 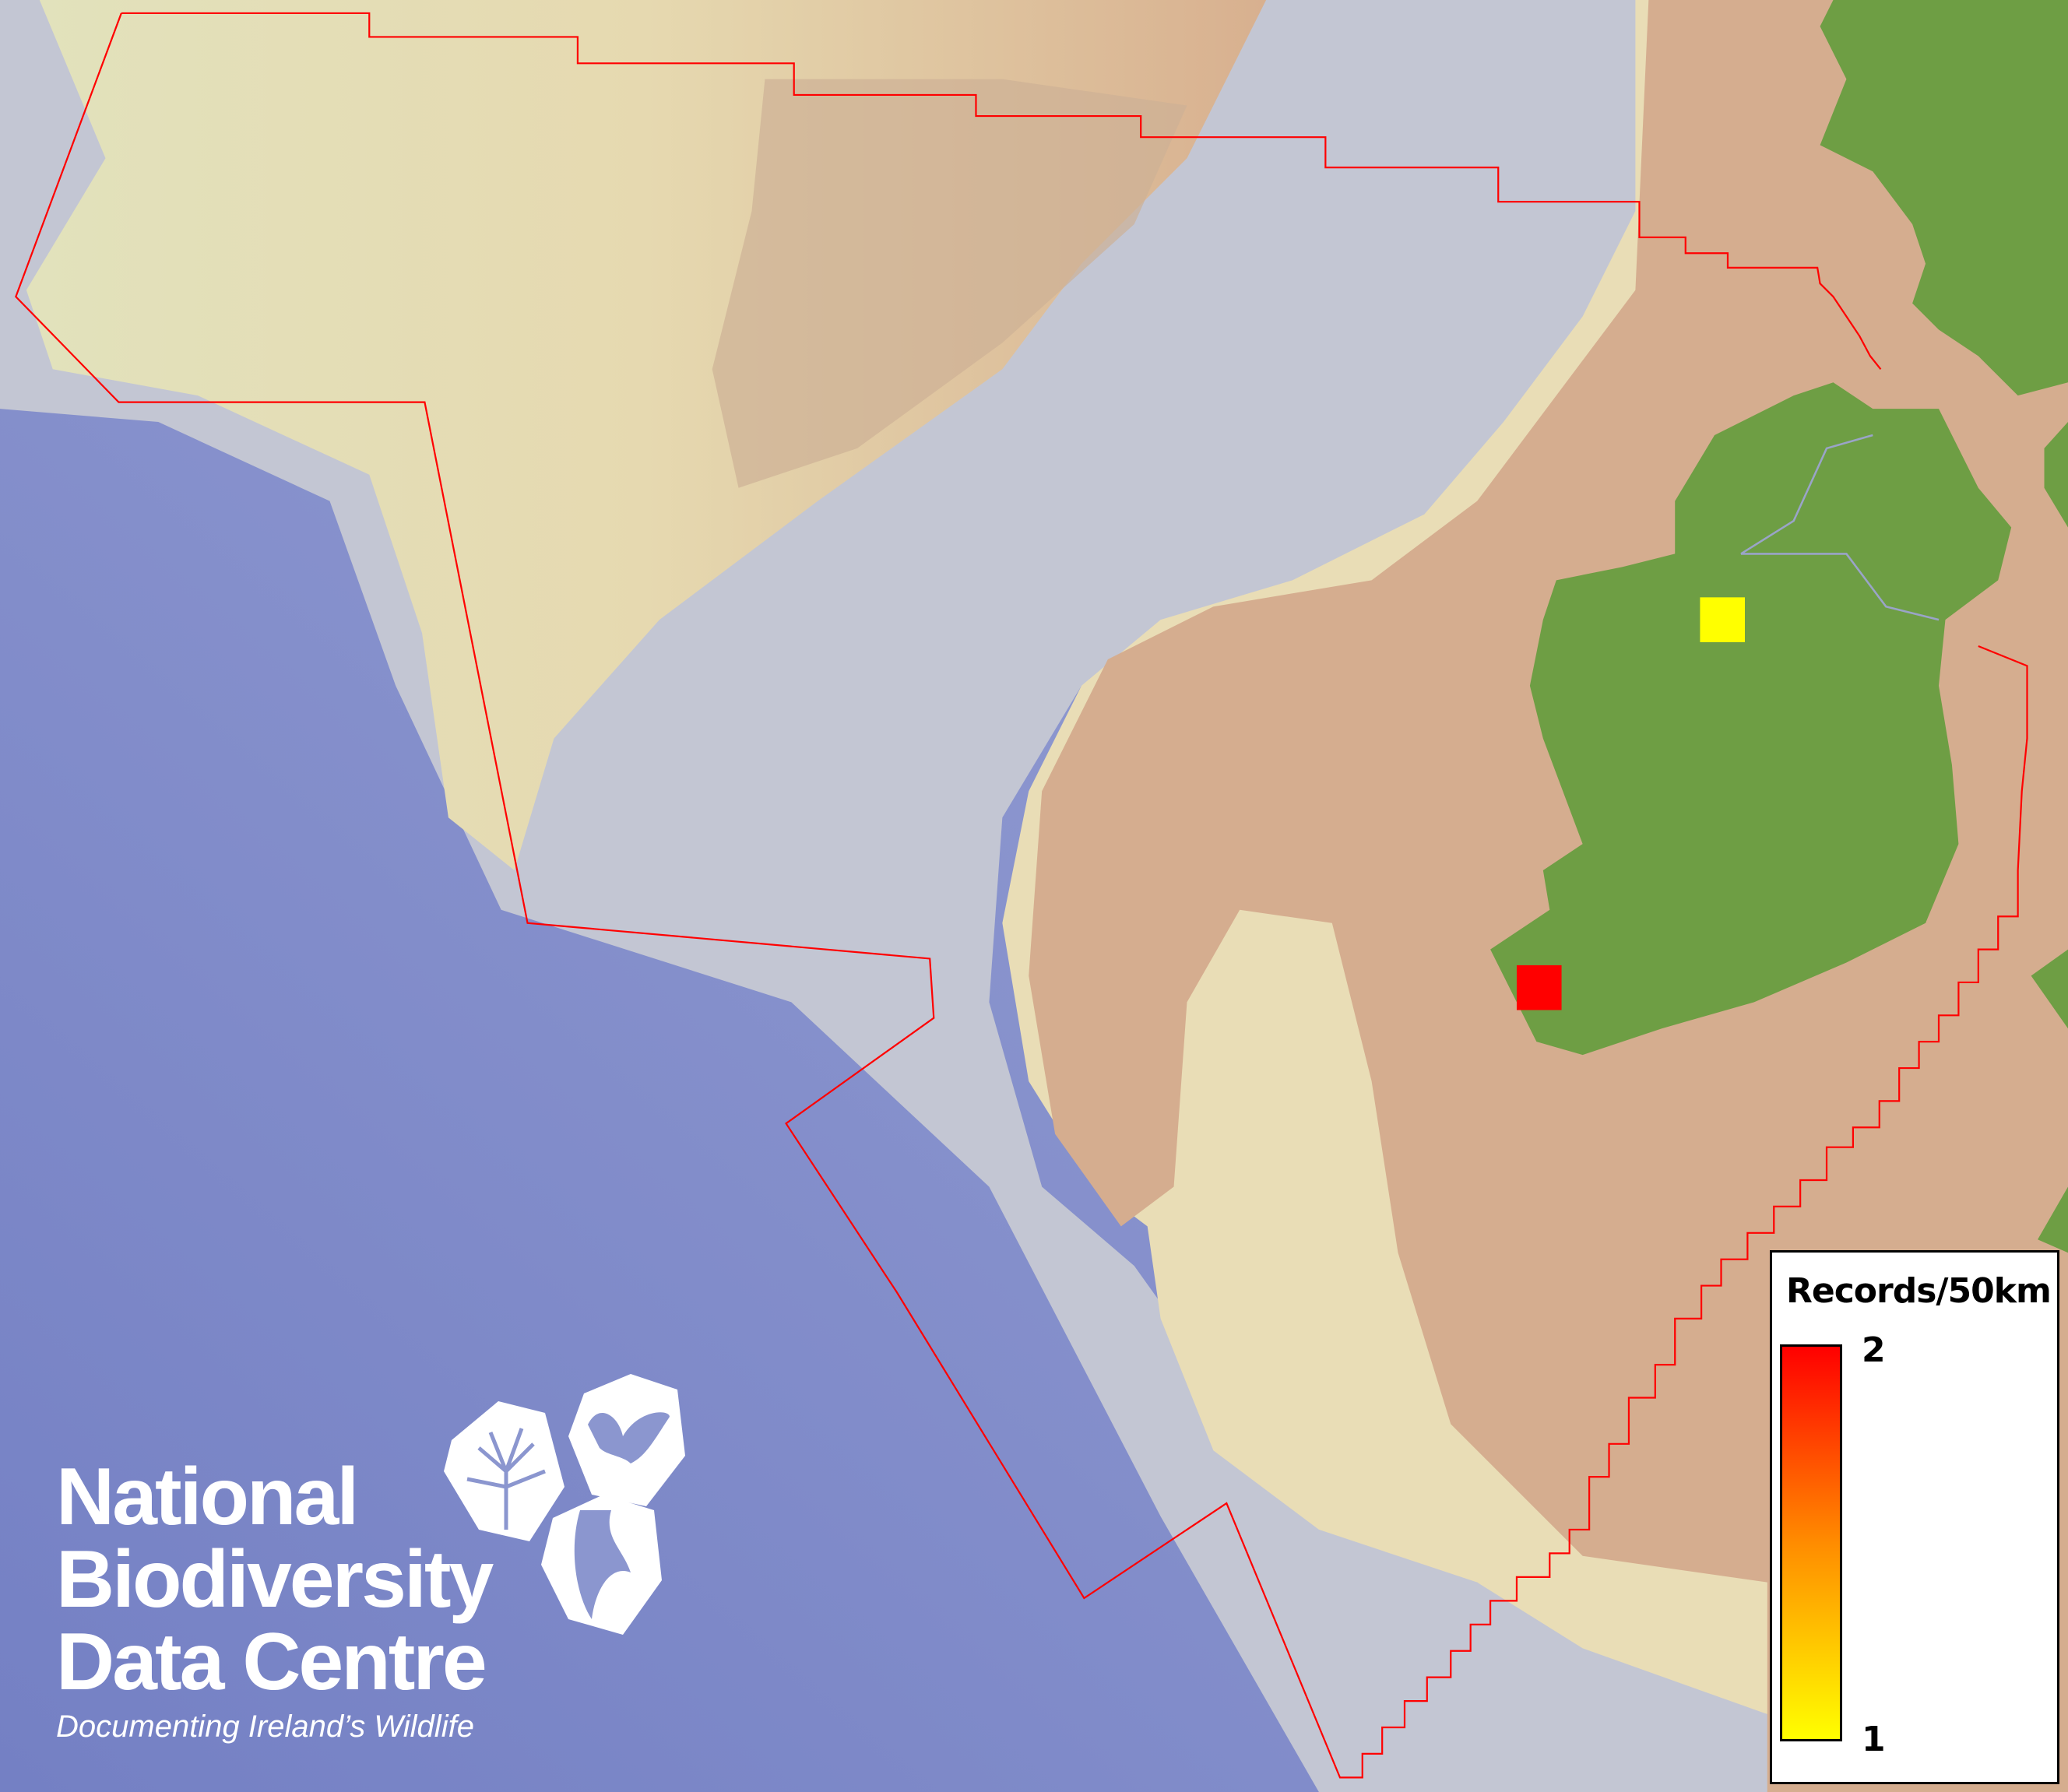 What do you see at coordinates (207, 1497) in the screenshot?
I see `logo-text-line1: National` at bounding box center [207, 1497].